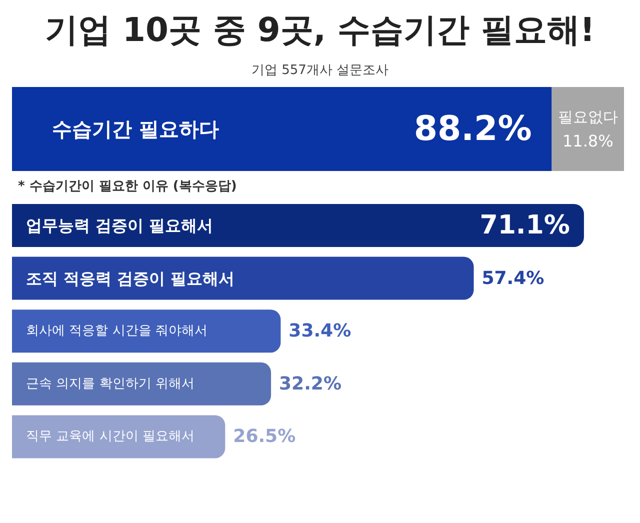  I want to click on series-label: 필요없다, so click(588, 117).